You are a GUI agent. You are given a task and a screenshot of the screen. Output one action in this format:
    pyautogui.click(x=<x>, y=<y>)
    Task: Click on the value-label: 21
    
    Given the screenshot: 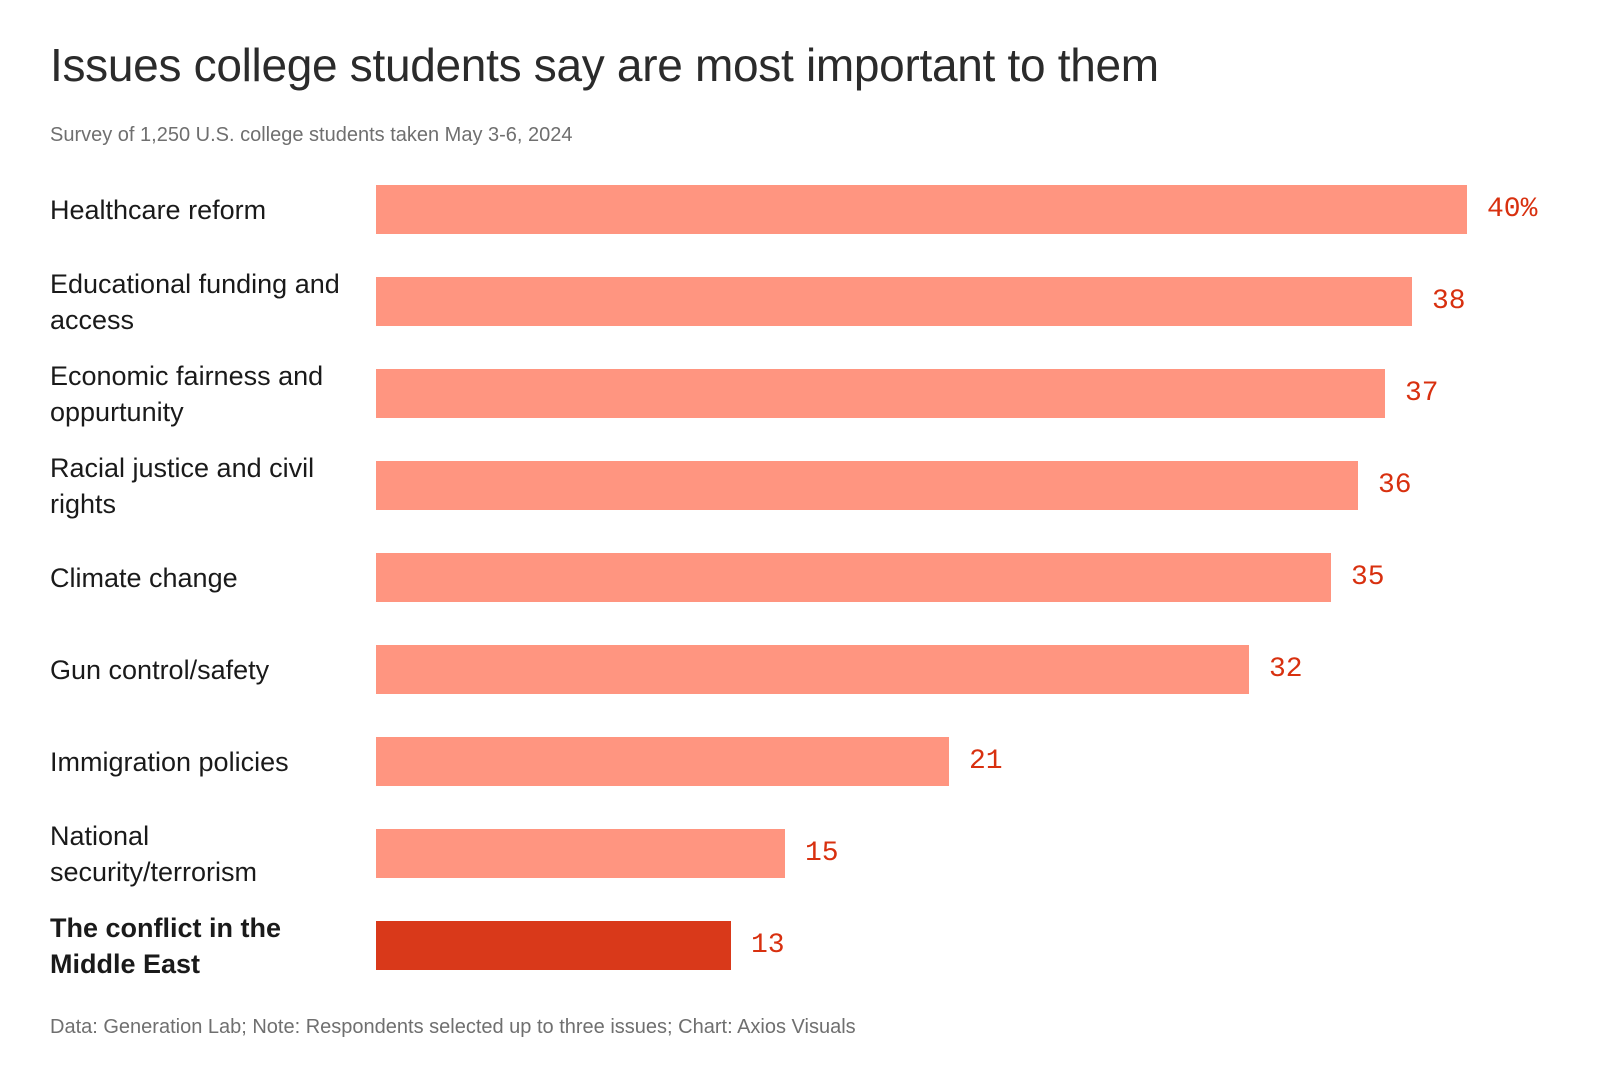 What is the action you would take?
    pyautogui.click(x=986, y=761)
    